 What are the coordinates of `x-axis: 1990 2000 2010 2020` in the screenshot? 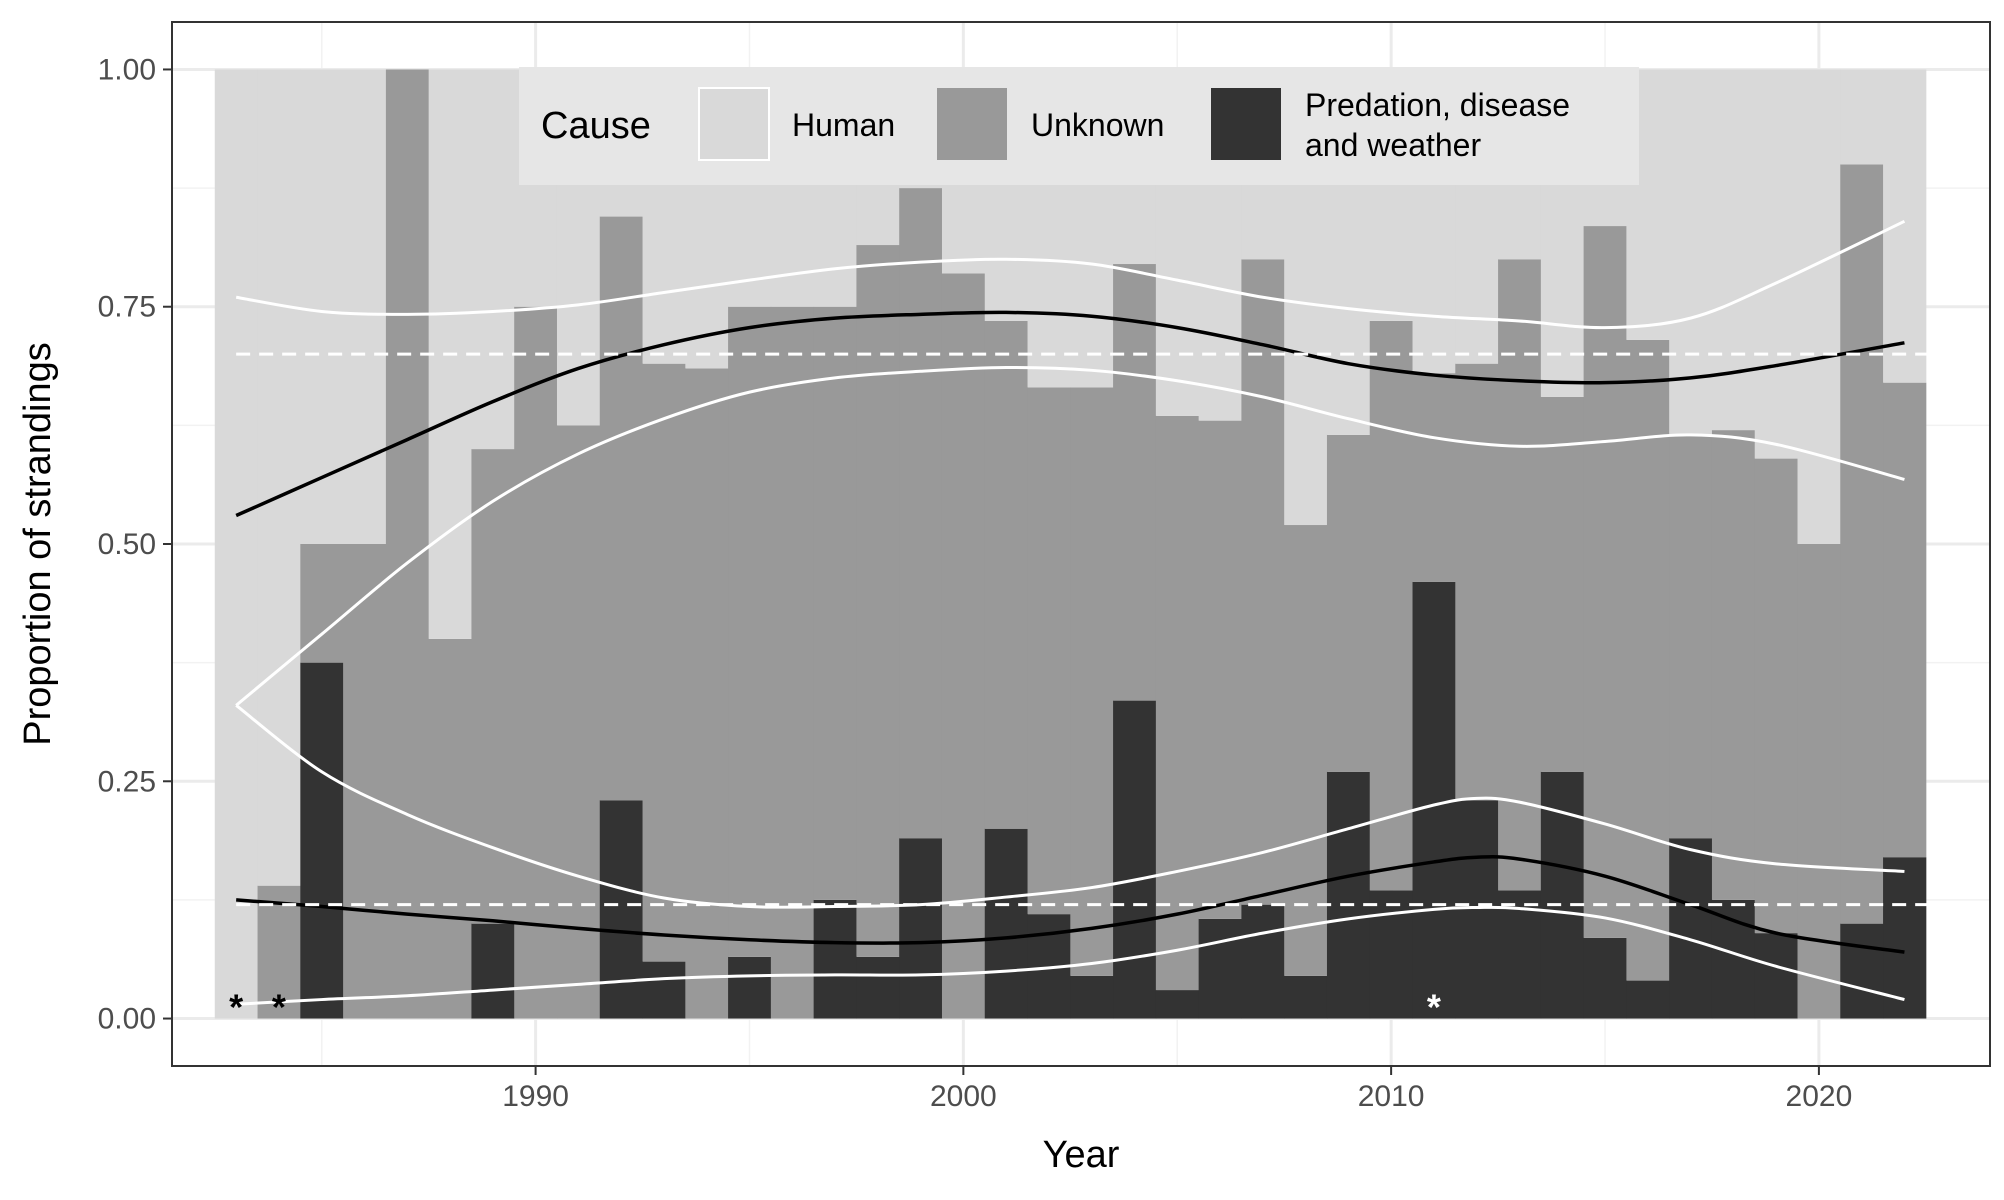 It's located at (1177, 1089).